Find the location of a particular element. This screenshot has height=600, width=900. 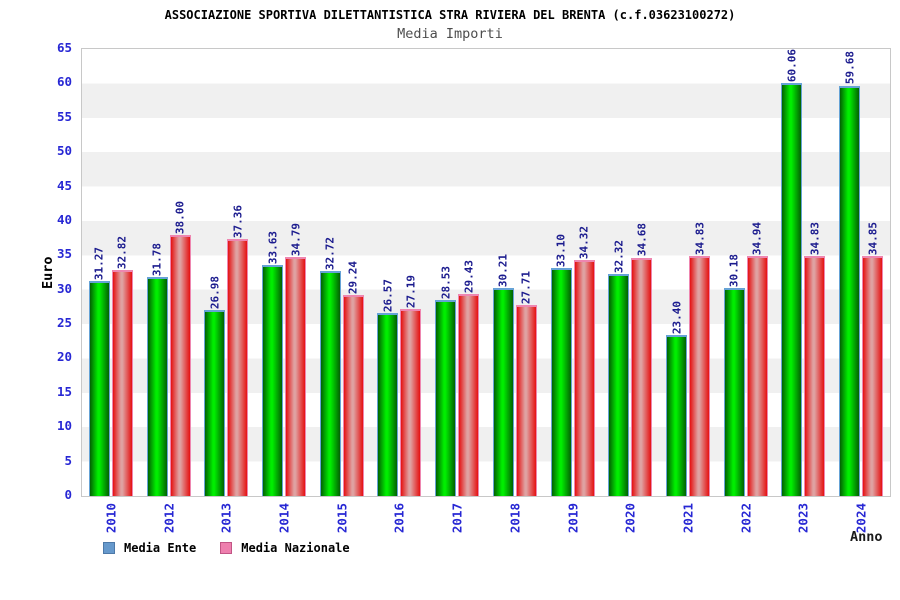

bar-group-2019: 33.10 34.32 2019 is located at coordinates (573, 291).